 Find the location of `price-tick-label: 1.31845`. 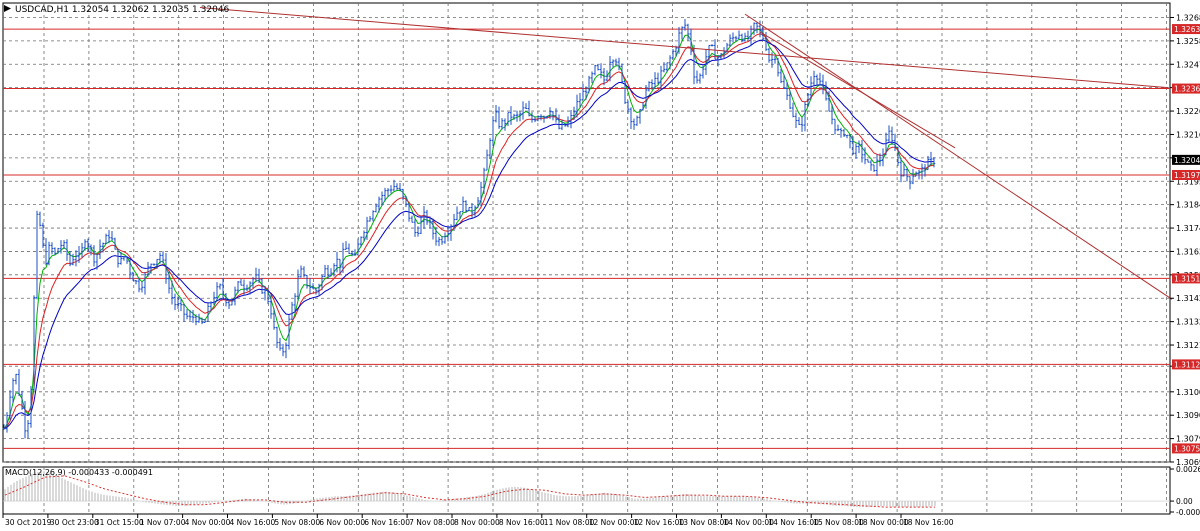

price-tick-label: 1.31845 is located at coordinates (1188, 205).